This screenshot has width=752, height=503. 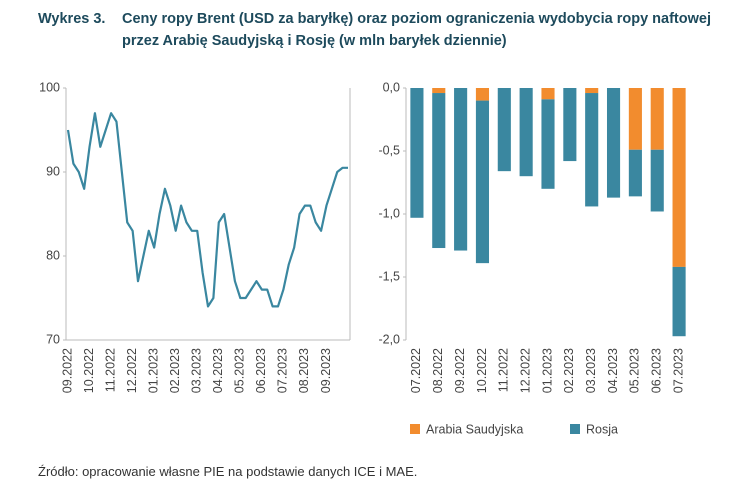 What do you see at coordinates (326, 370) in the screenshot?
I see `x-tick-label: 09.2023` at bounding box center [326, 370].